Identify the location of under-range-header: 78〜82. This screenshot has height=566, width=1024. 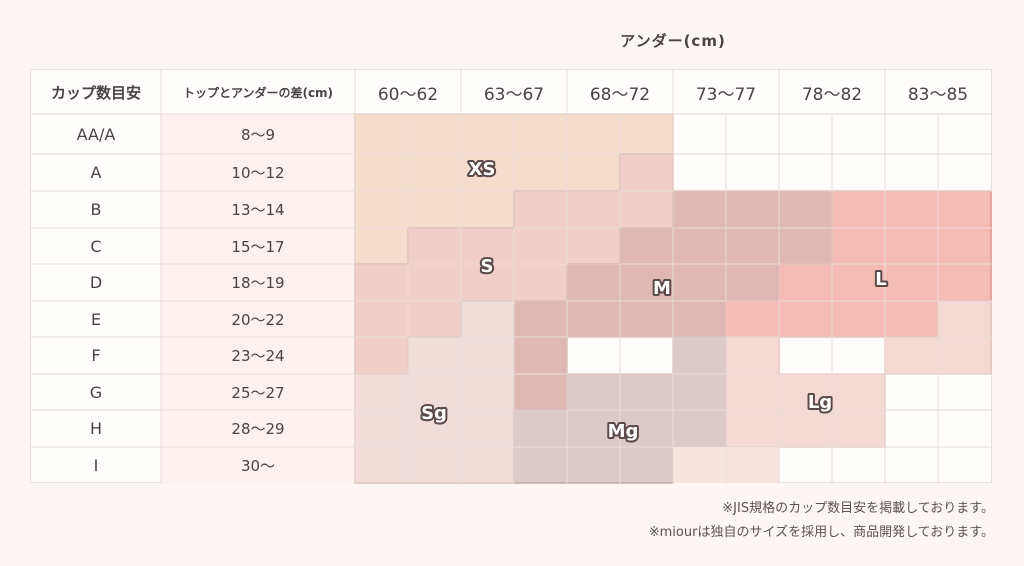
(832, 94).